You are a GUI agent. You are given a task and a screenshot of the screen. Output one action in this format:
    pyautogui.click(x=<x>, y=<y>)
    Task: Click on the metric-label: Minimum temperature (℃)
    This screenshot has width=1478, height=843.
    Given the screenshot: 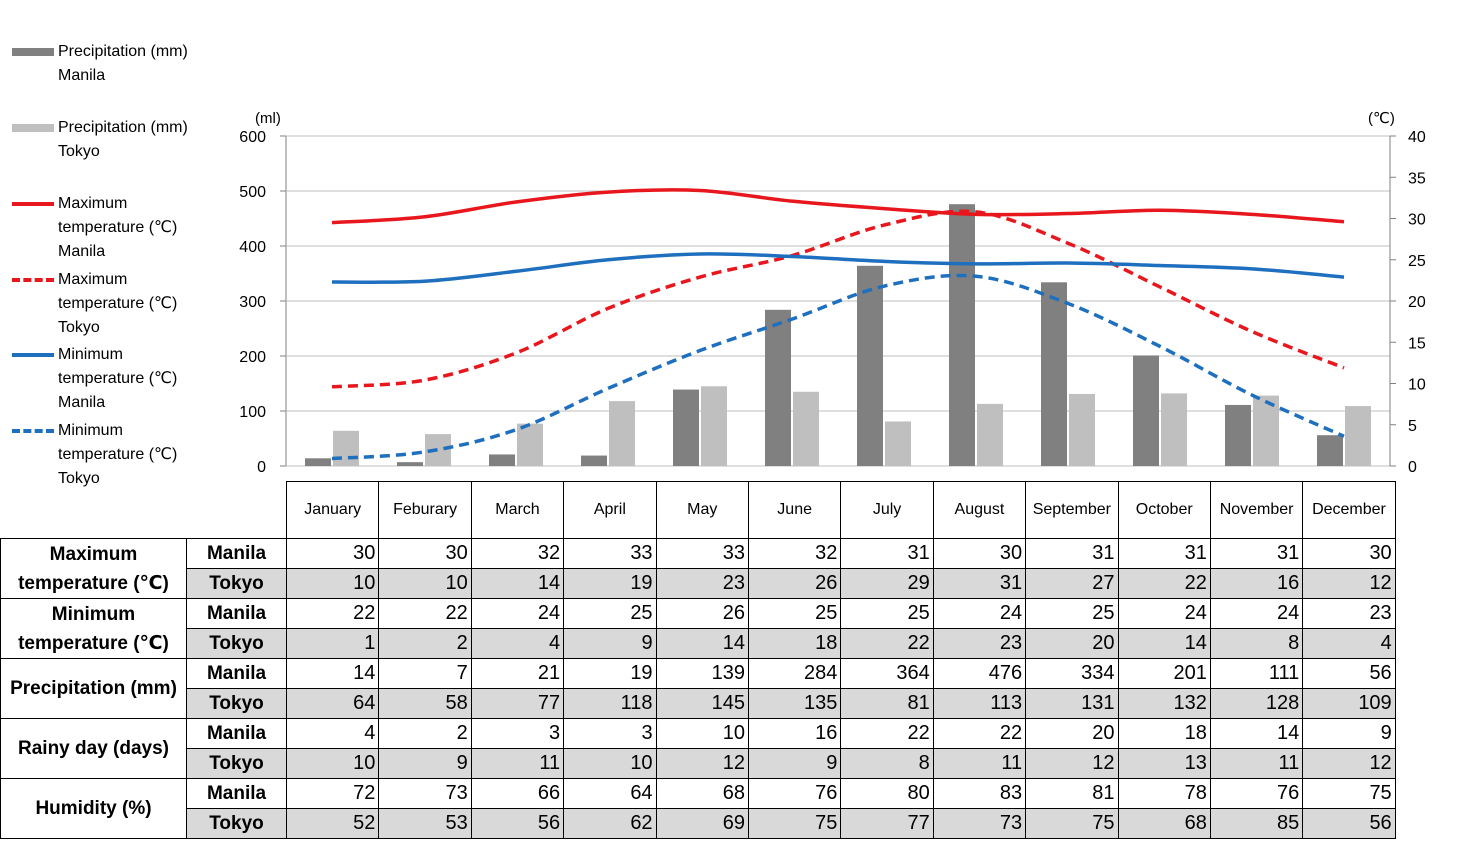 What is the action you would take?
    pyautogui.click(x=93, y=628)
    